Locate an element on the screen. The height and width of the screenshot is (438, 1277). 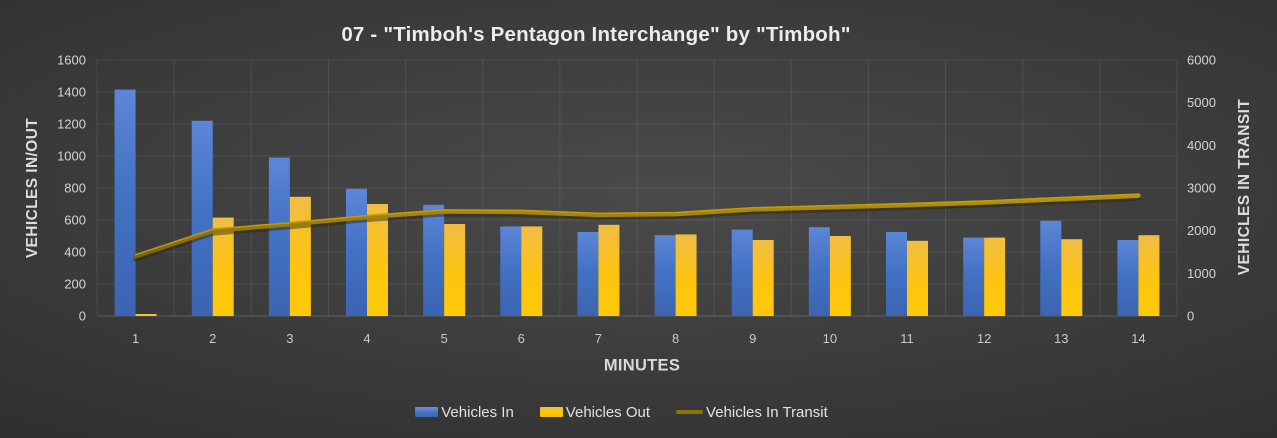
legend-label: Vehicles In Transit is located at coordinates (767, 412).